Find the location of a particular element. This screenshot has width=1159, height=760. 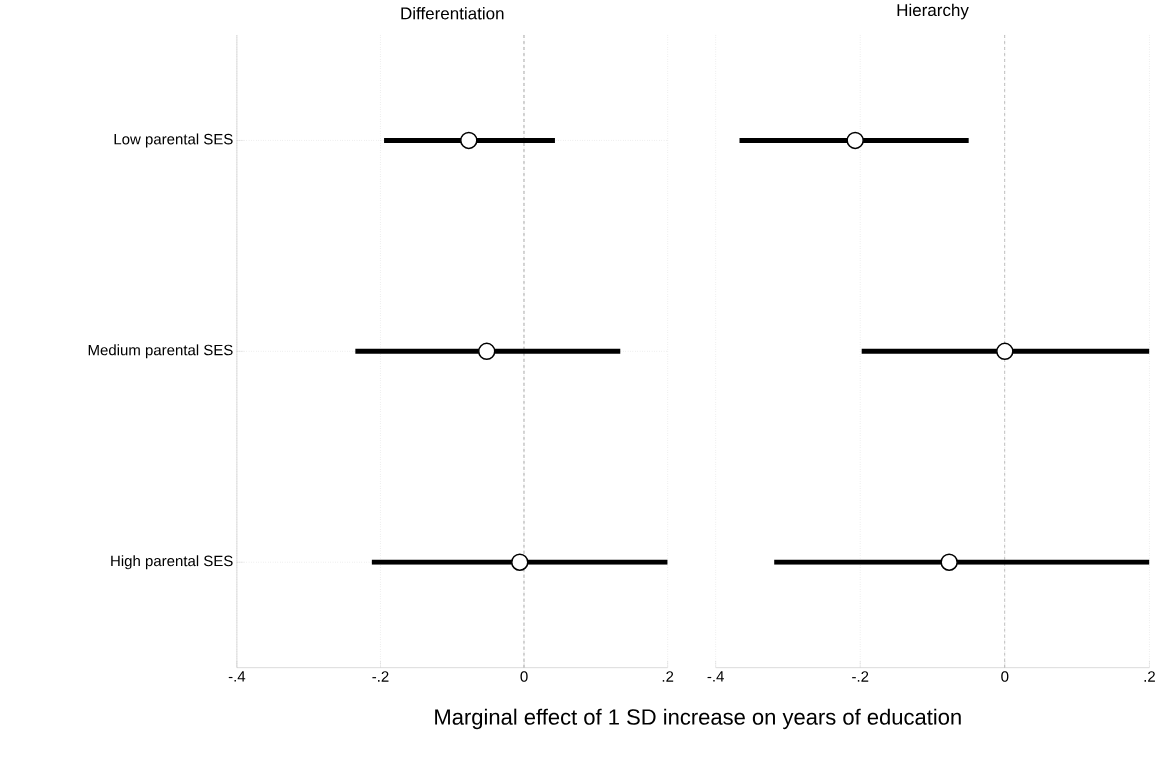

x-axis-title: Marginal effect of 1 SD increase on years of education is located at coordinates (698, 719).